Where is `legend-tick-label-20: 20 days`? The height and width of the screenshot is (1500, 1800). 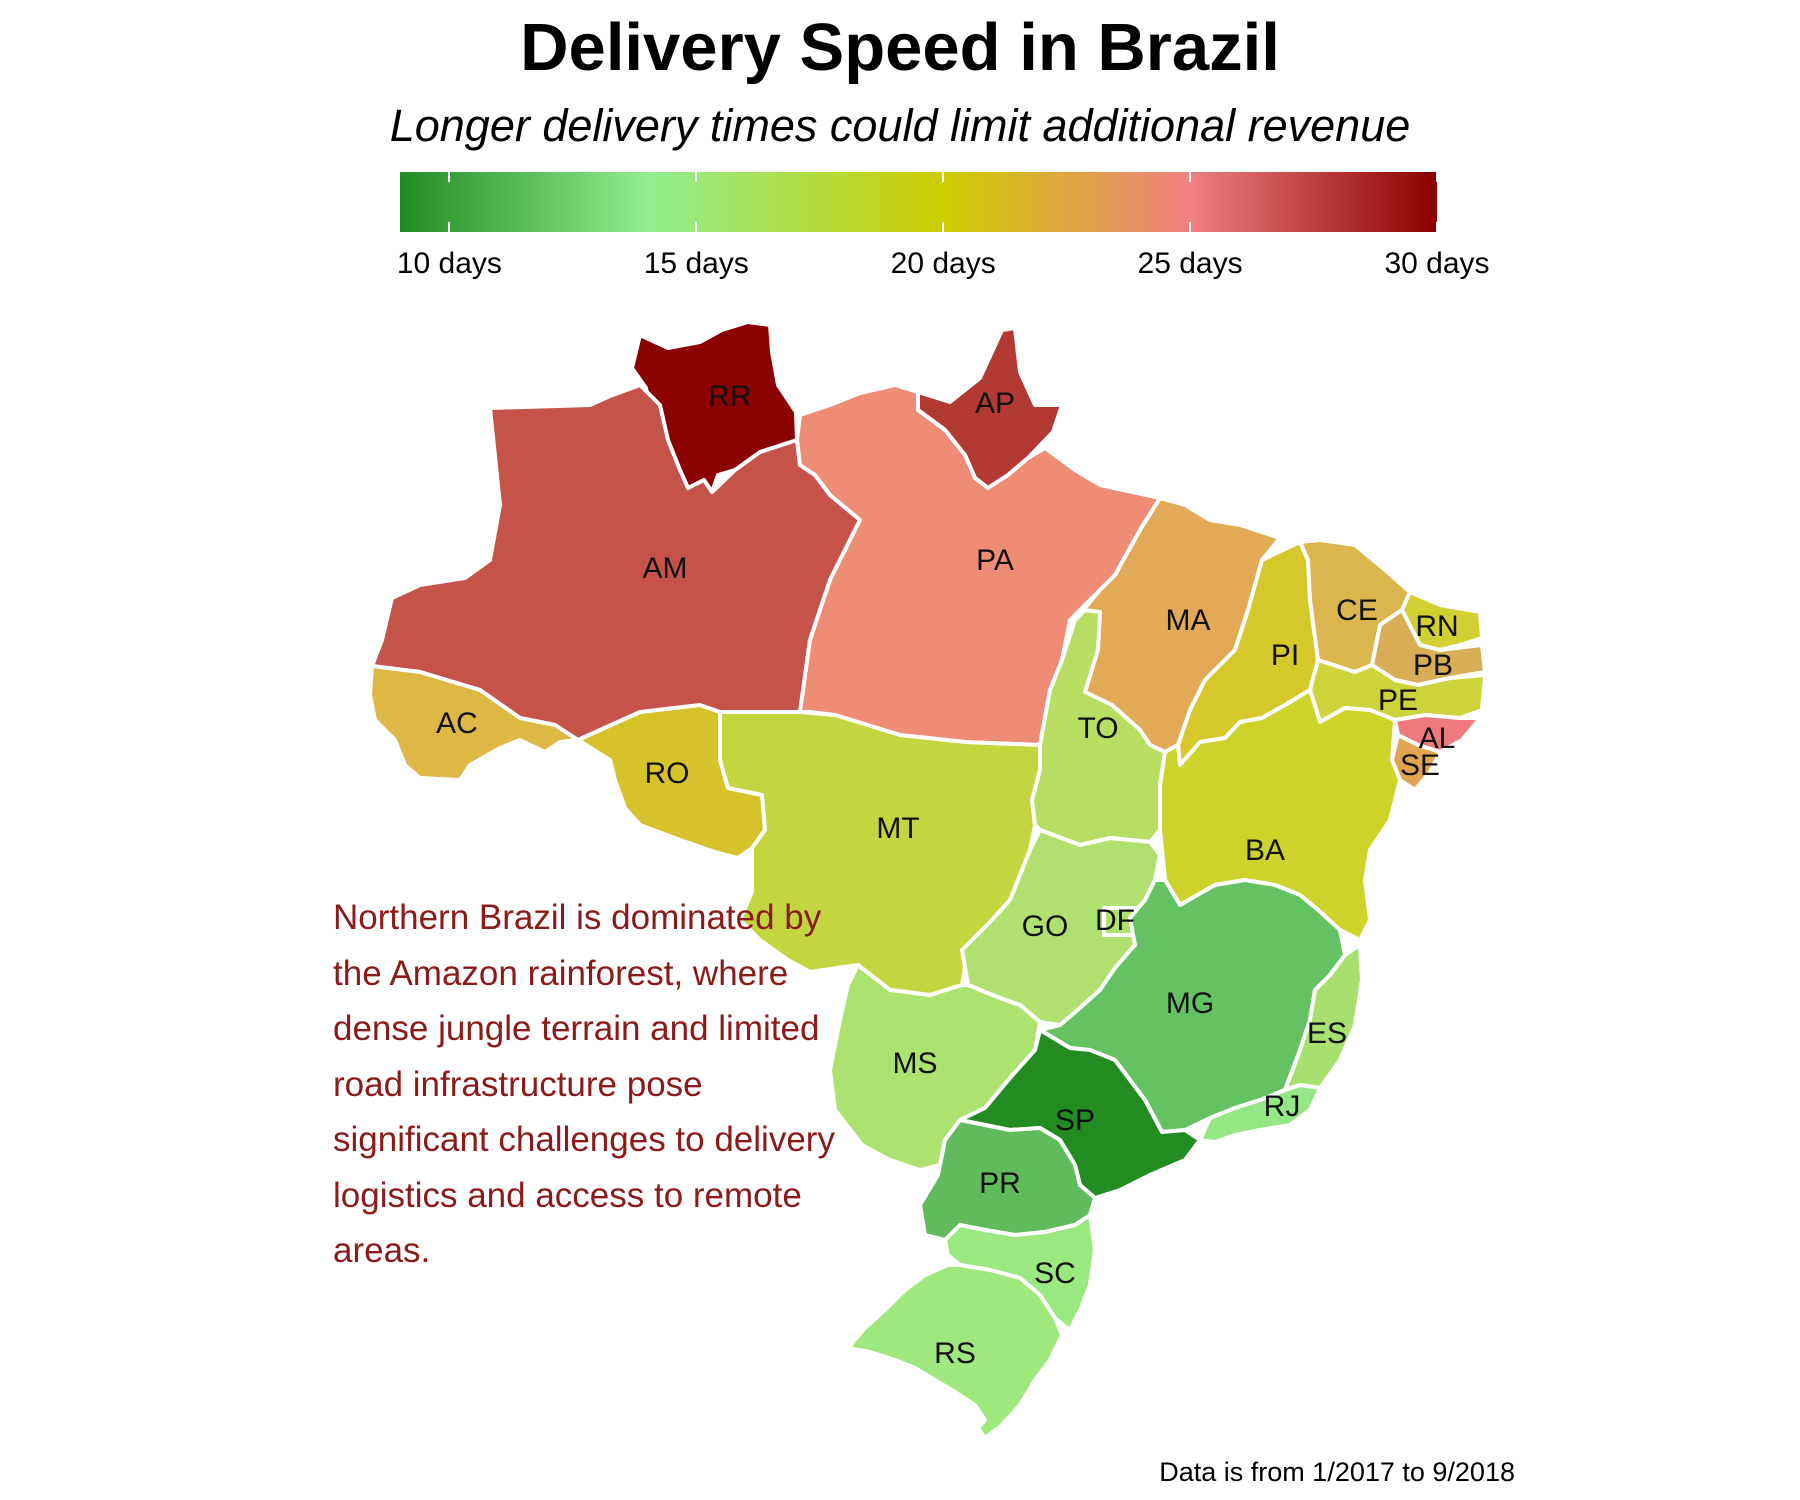 legend-tick-label-20: 20 days is located at coordinates (943, 263).